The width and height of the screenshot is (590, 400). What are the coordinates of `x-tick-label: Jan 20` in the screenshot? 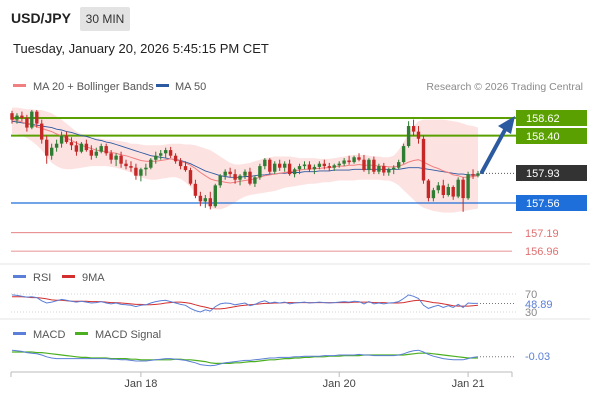 It's located at (339, 384).